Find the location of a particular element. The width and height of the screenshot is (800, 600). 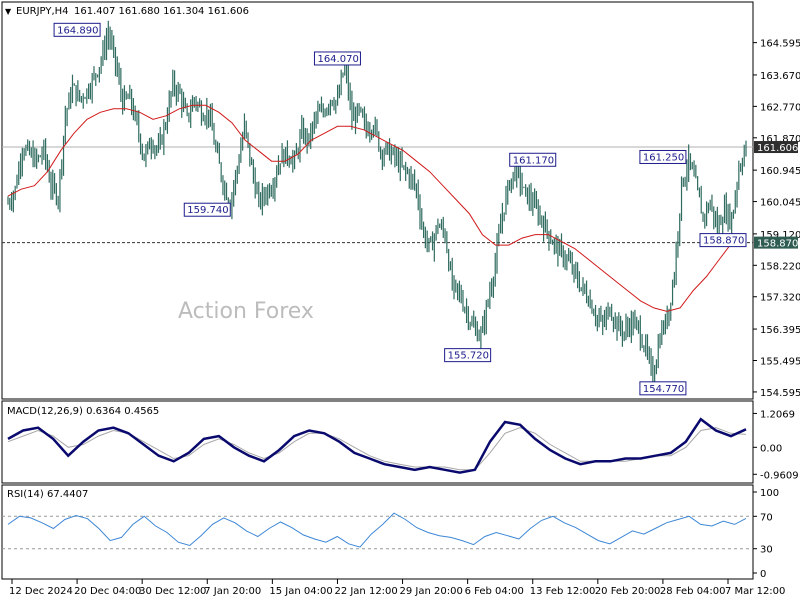

time-tick-label: 28 Feb 04:00 is located at coordinates (693, 591).